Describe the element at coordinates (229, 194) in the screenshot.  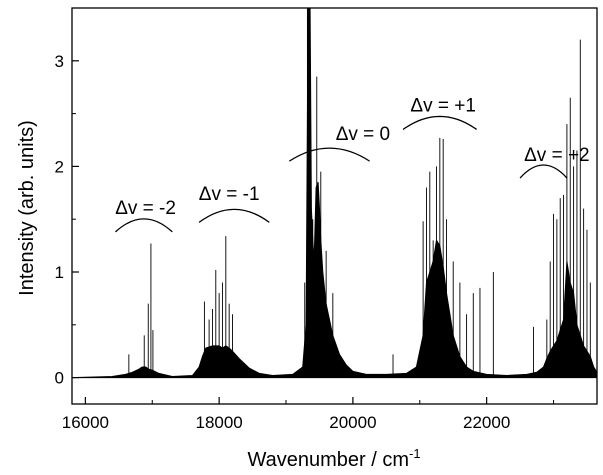
I see `annotation-label-1: Δv = -1` at that location.